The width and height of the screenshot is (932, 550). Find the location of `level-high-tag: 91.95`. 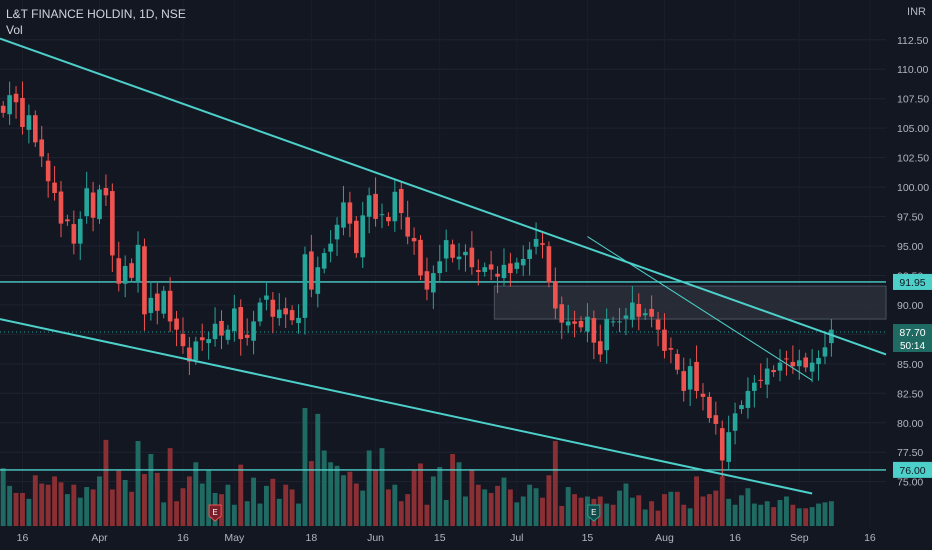

level-high-tag: 91.95 is located at coordinates (912, 281).